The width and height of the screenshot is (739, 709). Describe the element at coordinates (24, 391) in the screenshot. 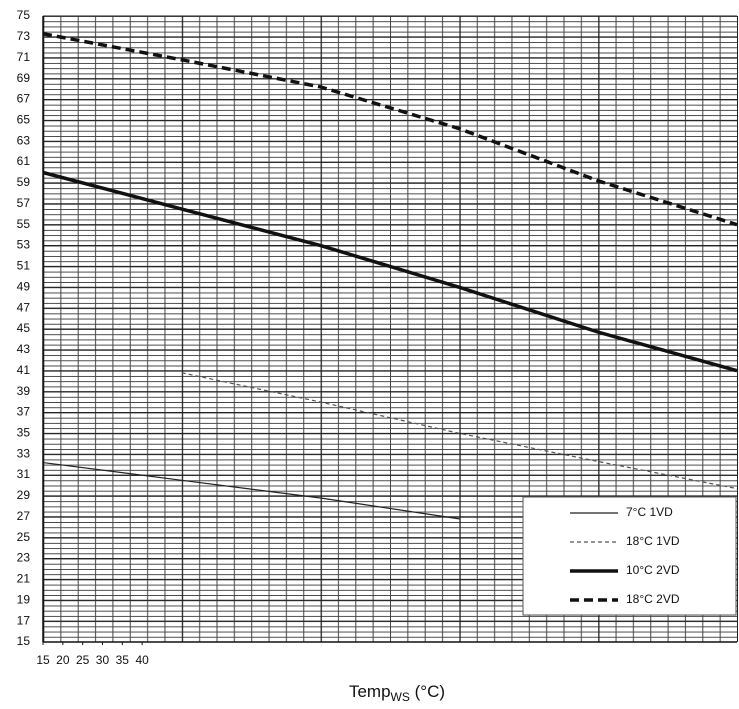

I see `y-tick-label: 39` at that location.